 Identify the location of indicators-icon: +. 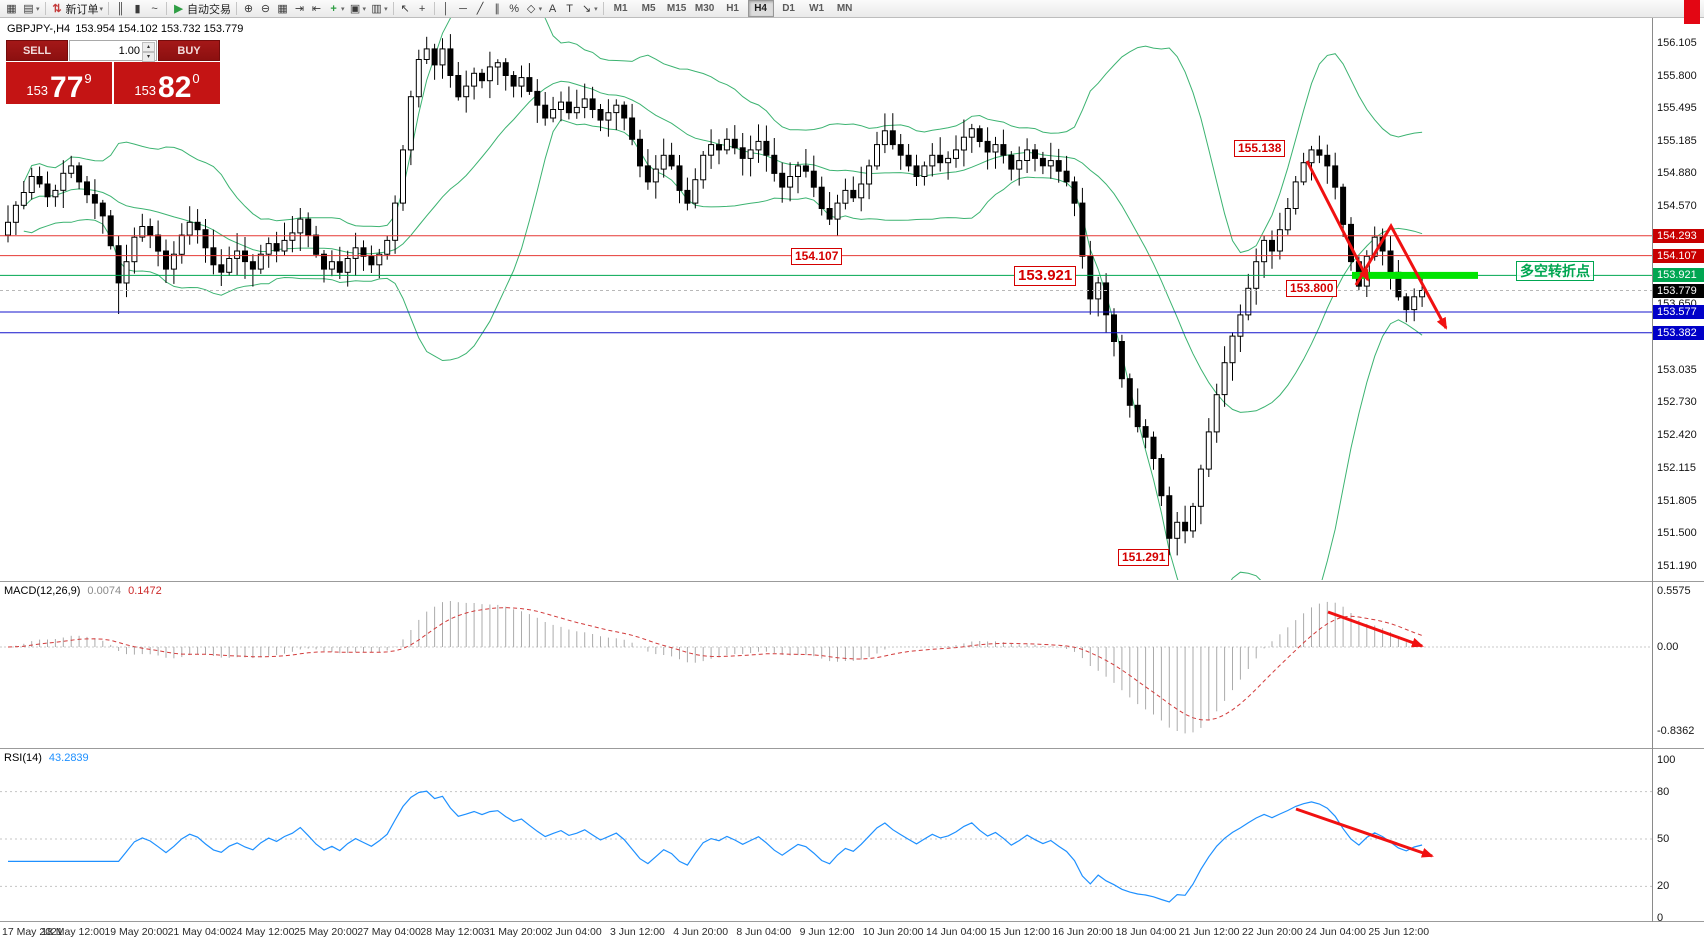
(333, 8).